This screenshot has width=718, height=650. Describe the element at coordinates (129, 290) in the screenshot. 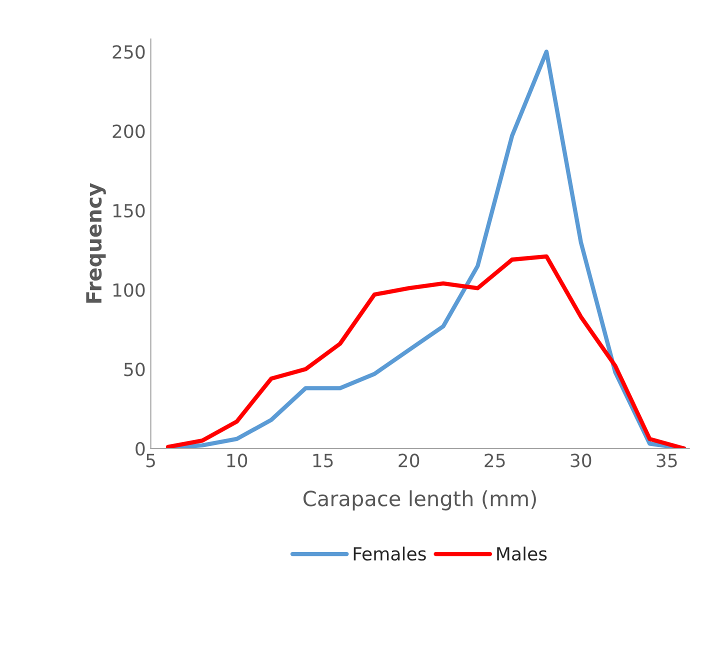

I see `y-tick-label: 100` at that location.